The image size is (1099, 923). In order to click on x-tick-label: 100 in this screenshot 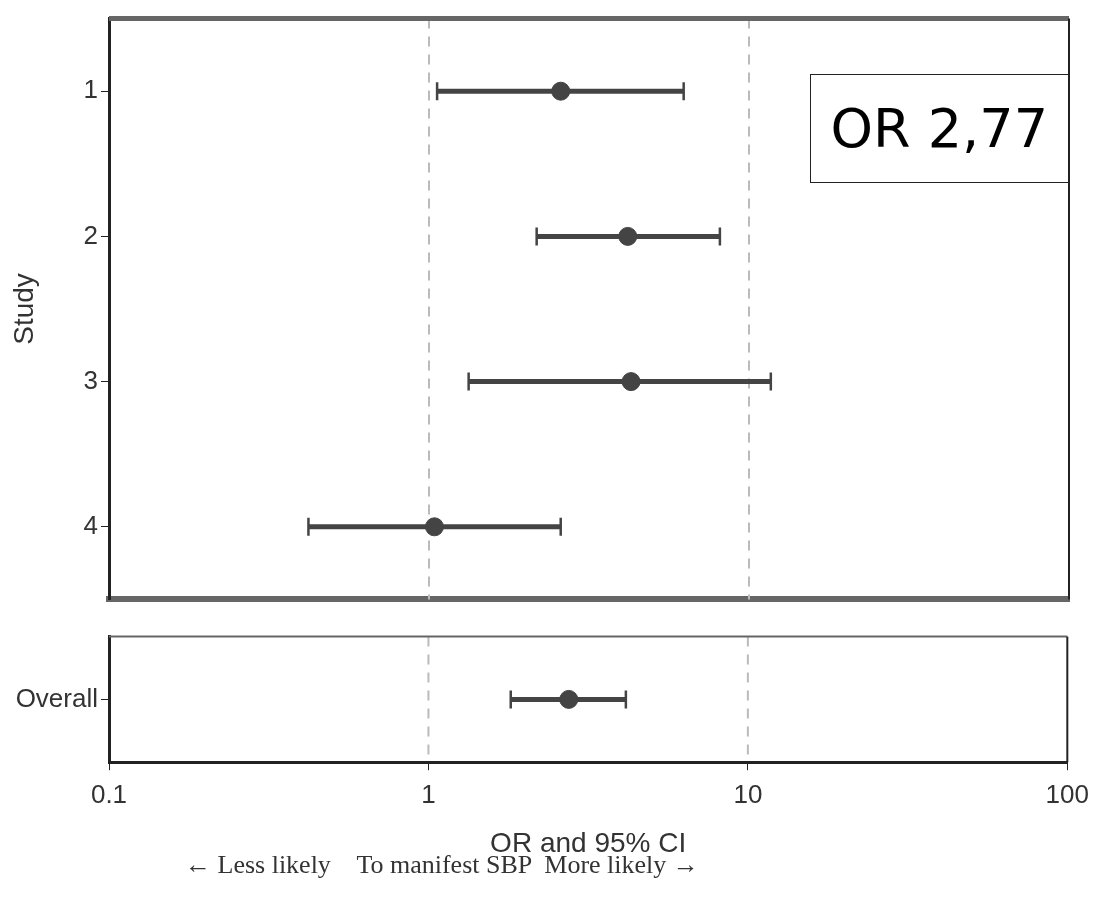, I will do `click(1067, 793)`.